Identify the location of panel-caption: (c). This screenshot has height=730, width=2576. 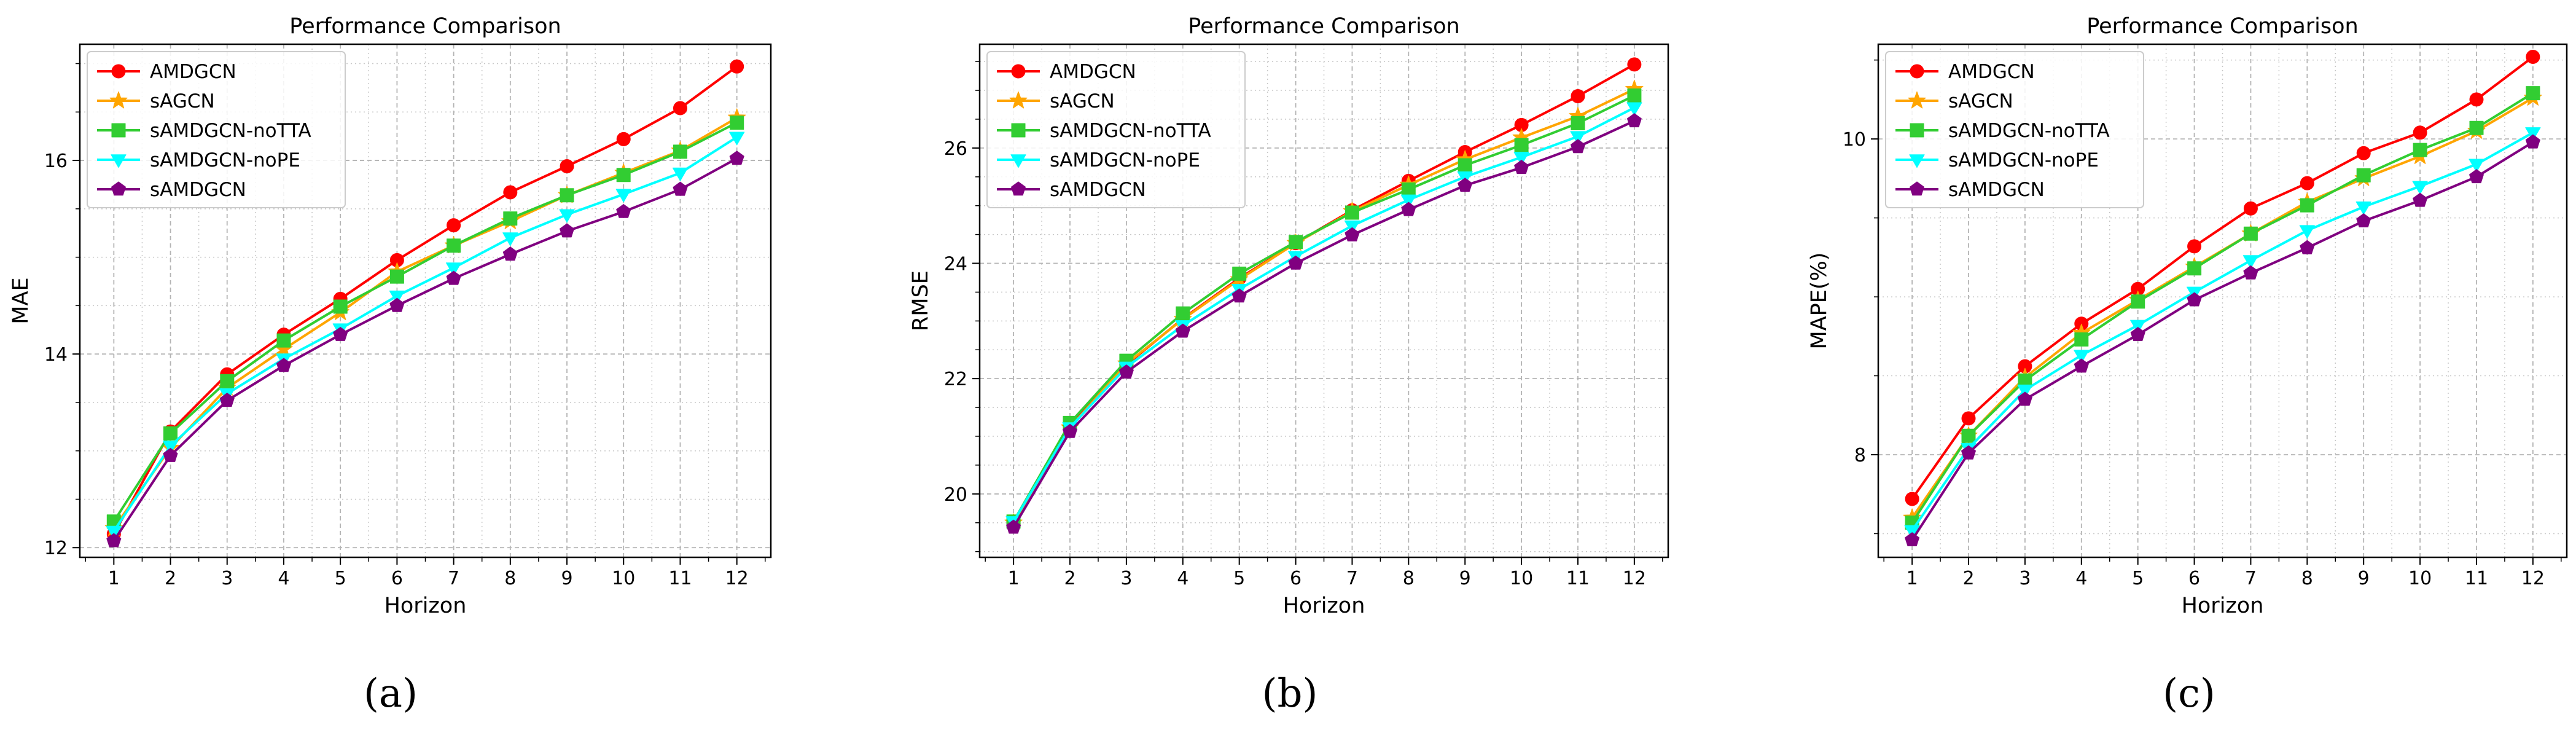
(2189, 693).